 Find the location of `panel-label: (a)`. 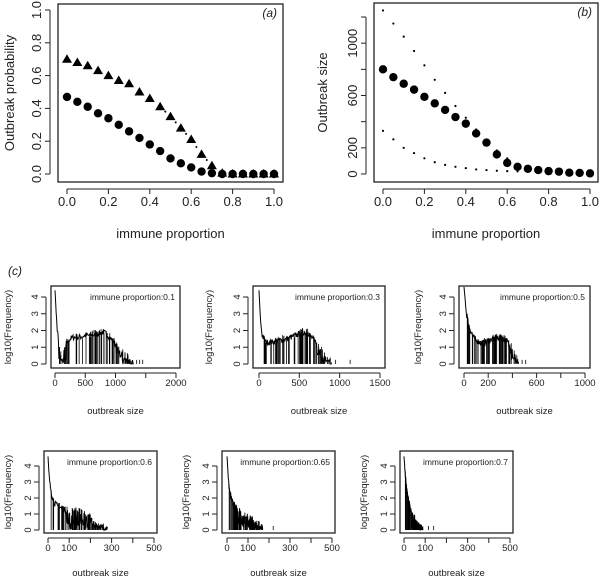

panel-label: (a) is located at coordinates (269, 13).